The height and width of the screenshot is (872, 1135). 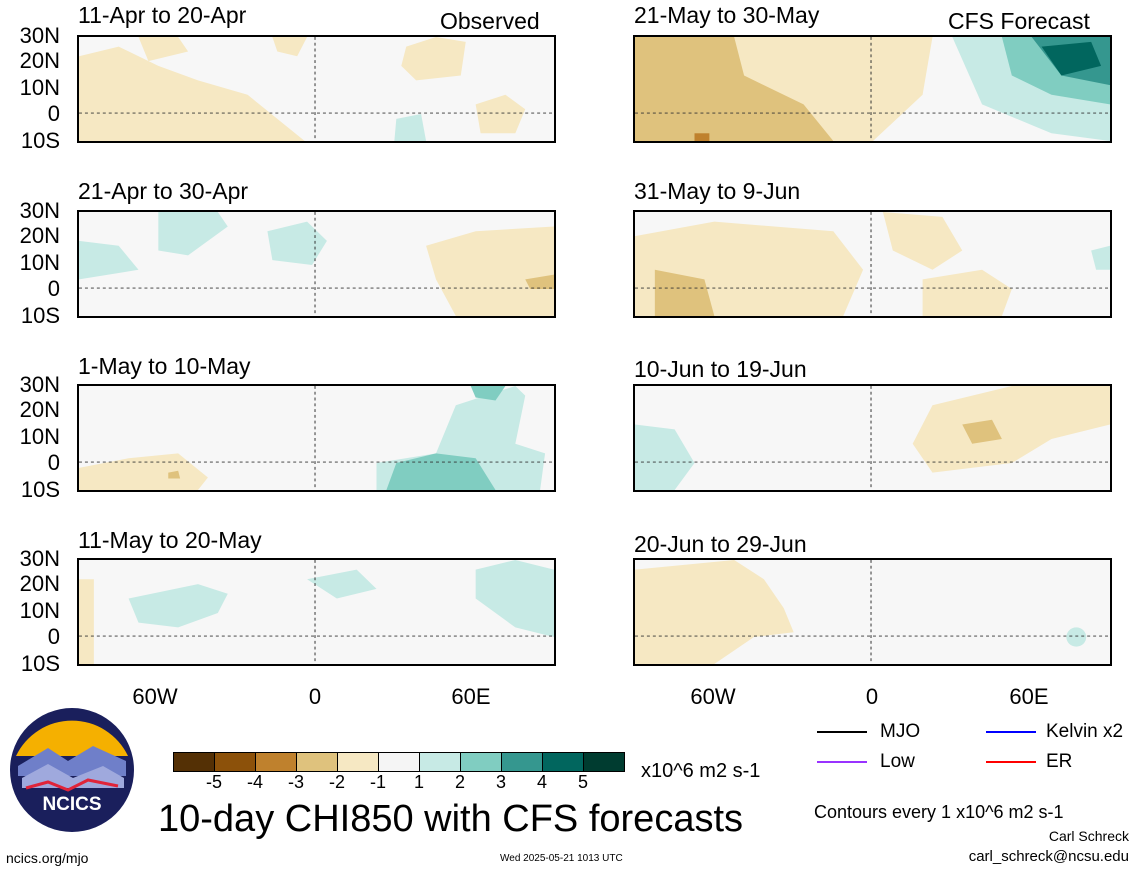 What do you see at coordinates (39, 60) in the screenshot?
I see `y-tick-row1-1: 20N` at bounding box center [39, 60].